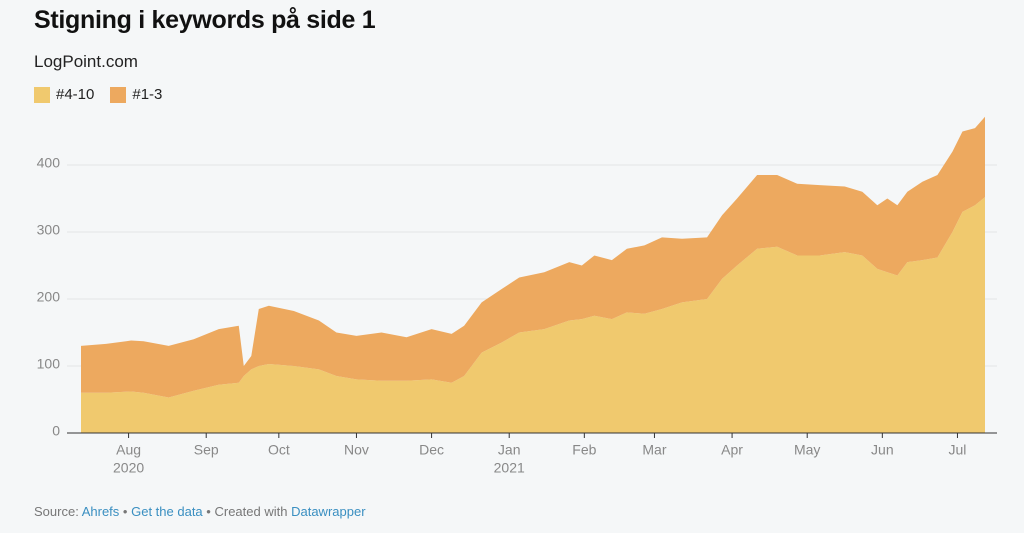  Describe the element at coordinates (49, 230) in the screenshot. I see `y-tick-label: 300` at that location.